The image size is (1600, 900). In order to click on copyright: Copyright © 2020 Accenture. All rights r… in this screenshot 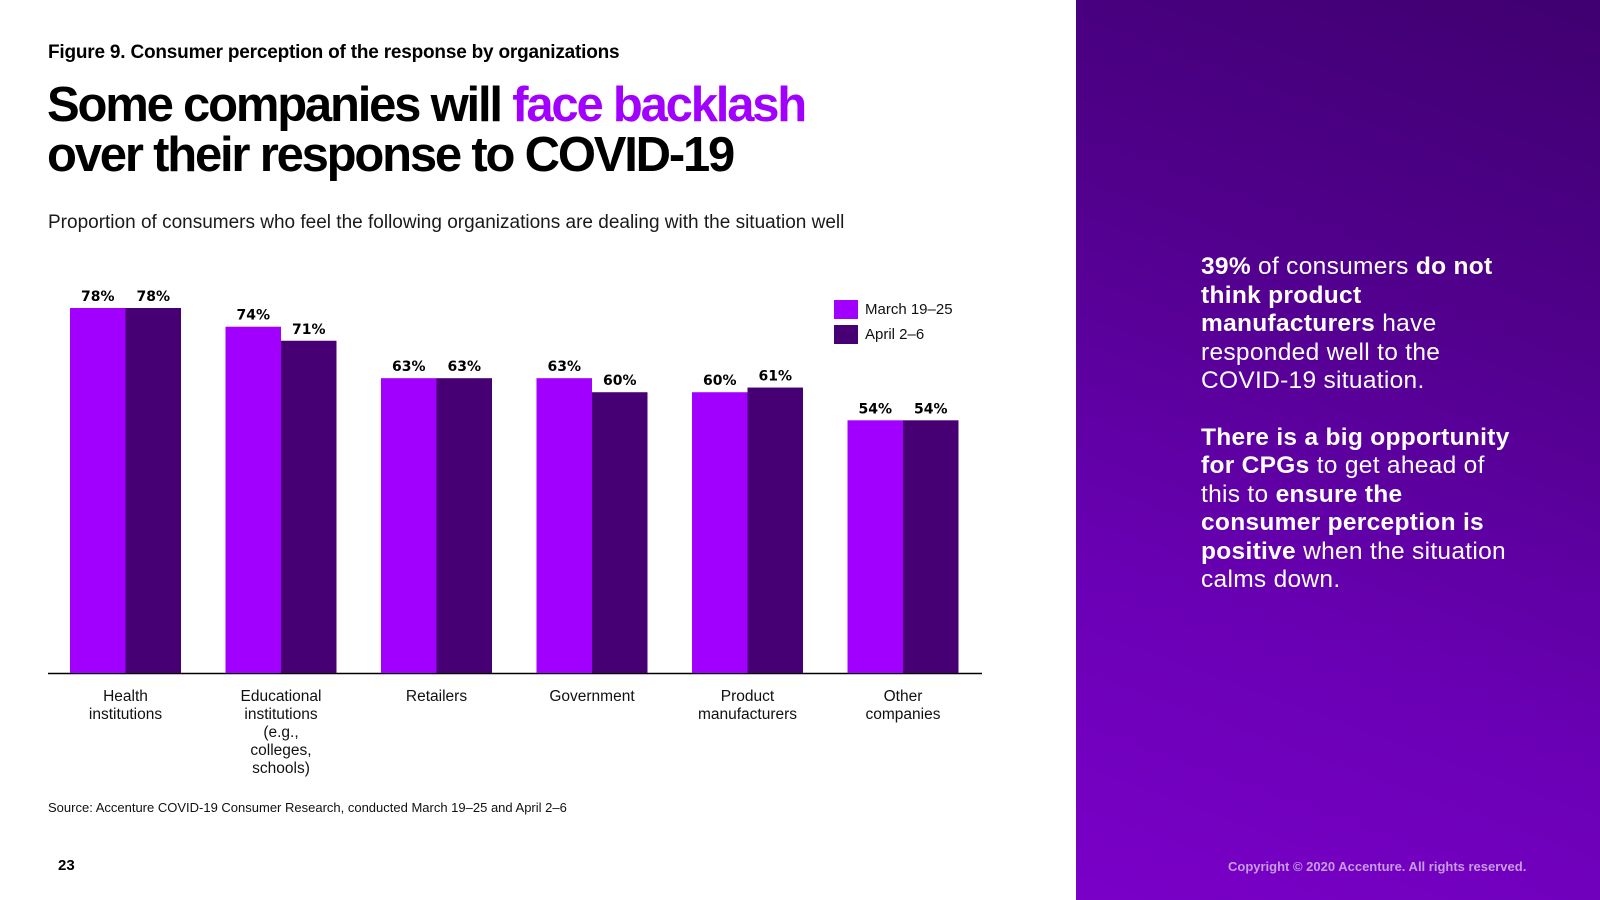, I will do `click(1377, 866)`.